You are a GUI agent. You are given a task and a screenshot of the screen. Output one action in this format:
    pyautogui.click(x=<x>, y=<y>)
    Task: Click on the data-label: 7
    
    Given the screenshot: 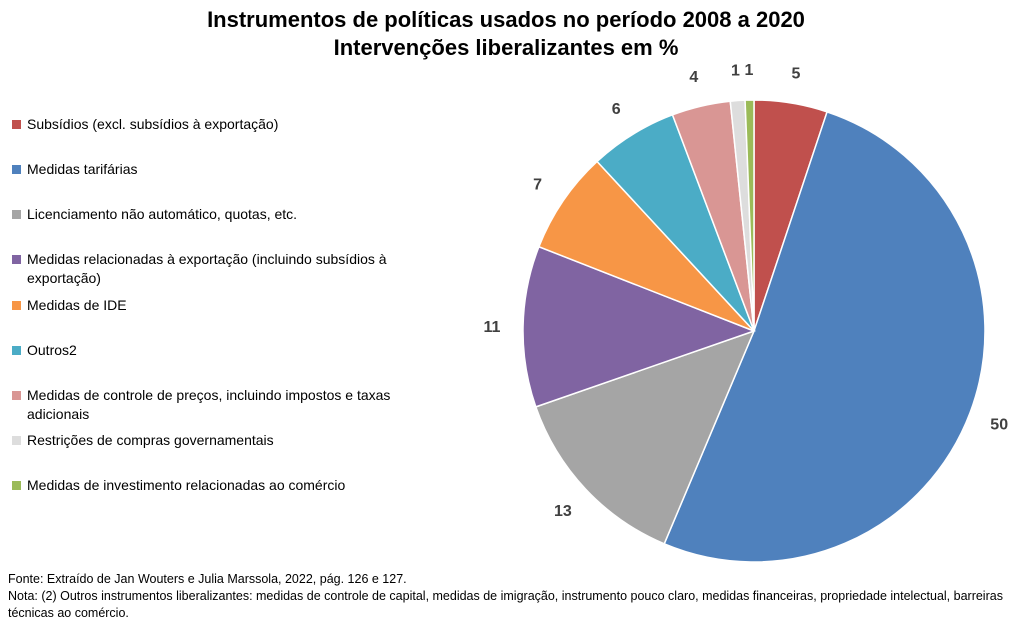 What is the action you would take?
    pyautogui.click(x=537, y=184)
    